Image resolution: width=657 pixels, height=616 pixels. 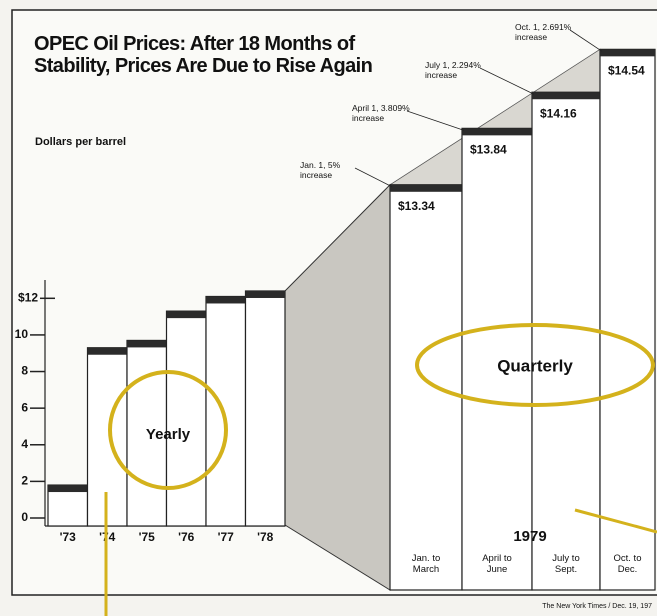 I want to click on y-tick-label: $12, so click(x=28, y=297).